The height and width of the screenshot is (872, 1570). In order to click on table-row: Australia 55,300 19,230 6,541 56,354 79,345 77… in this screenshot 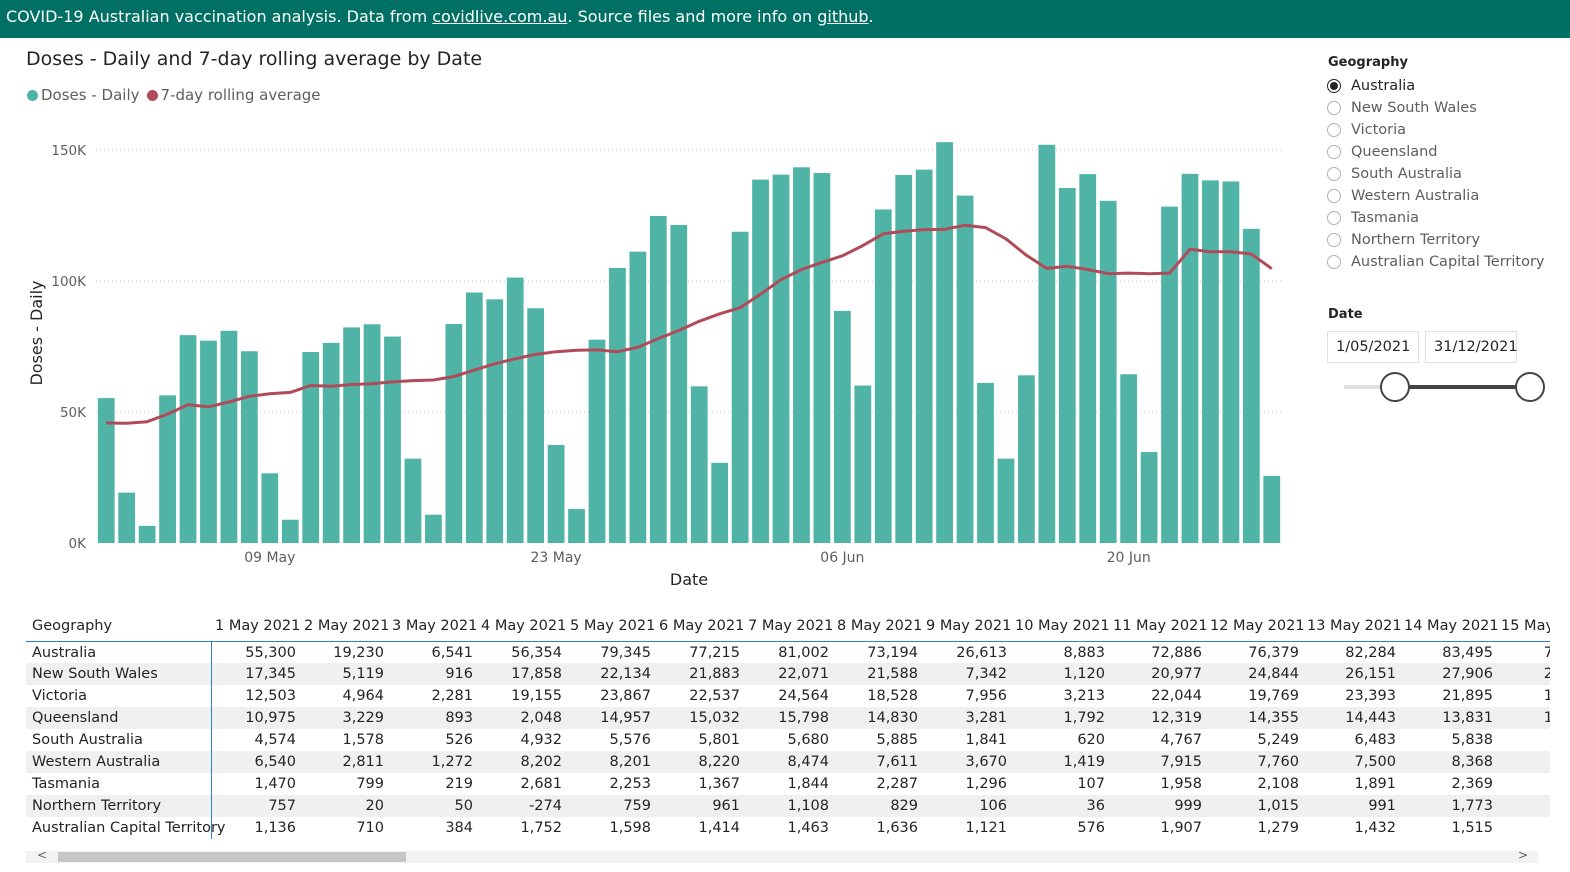, I will do `click(788, 652)`.